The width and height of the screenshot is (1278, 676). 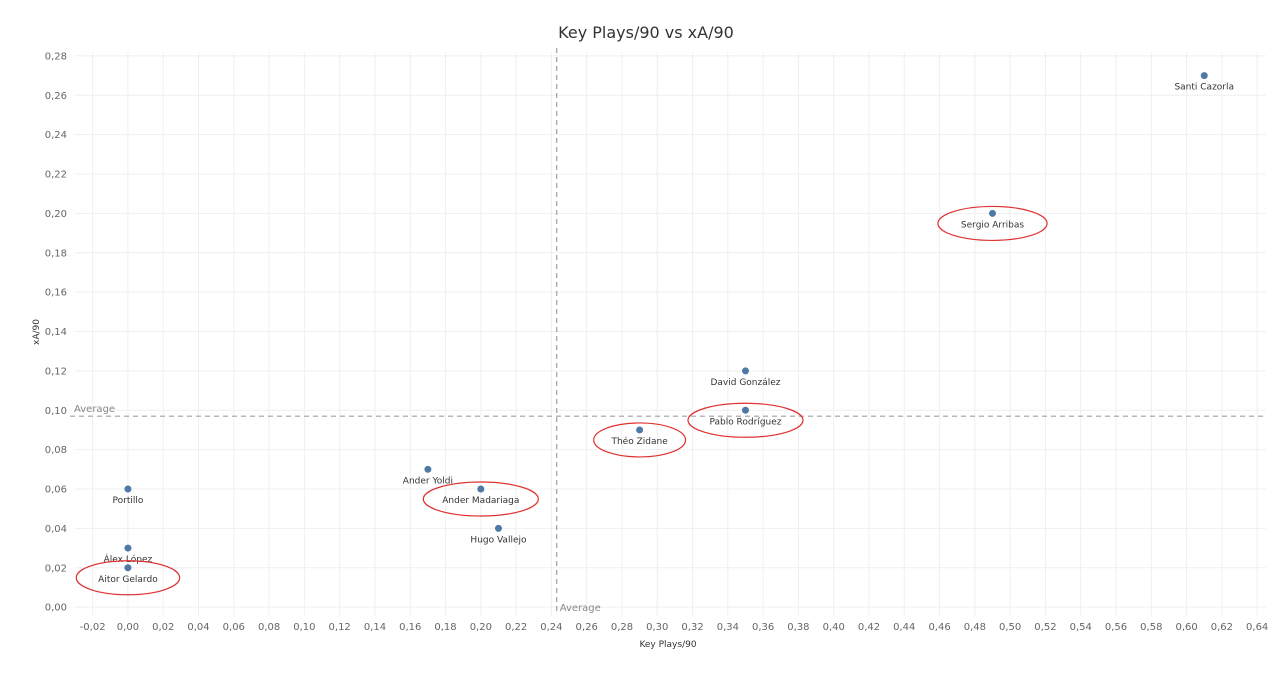 I want to click on y-tick-label: 0,20, so click(x=56, y=214).